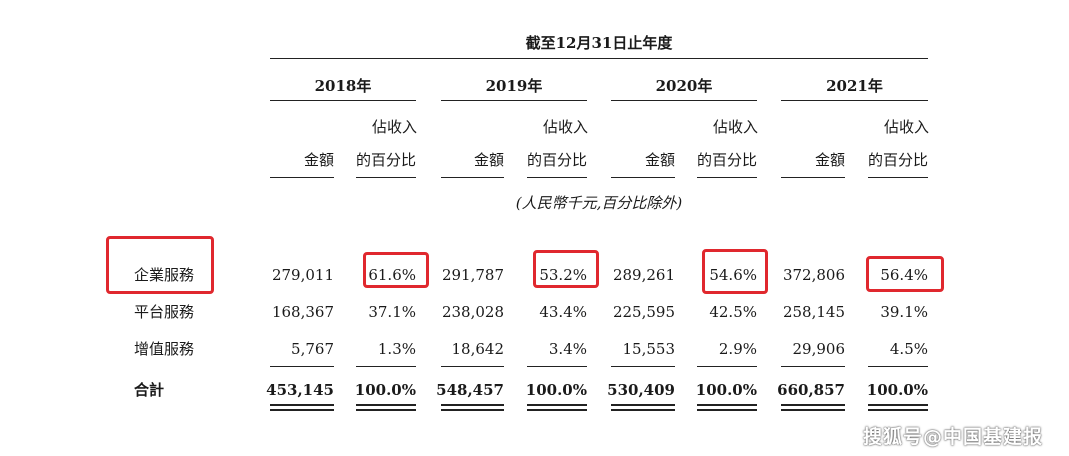  I want to click on period-heading: 截至12月31日止年度, so click(599, 43).